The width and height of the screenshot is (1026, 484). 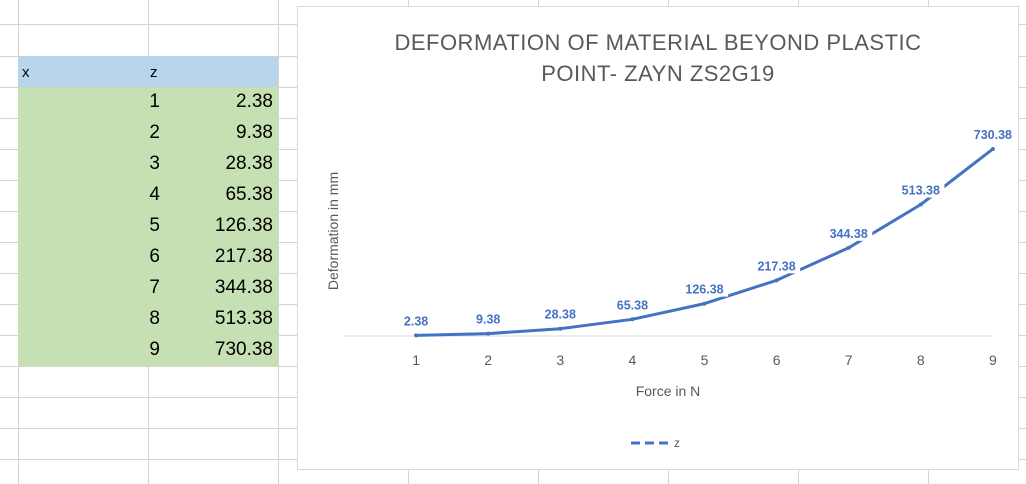 What do you see at coordinates (154, 287) in the screenshot?
I see `cell-x: 7` at bounding box center [154, 287].